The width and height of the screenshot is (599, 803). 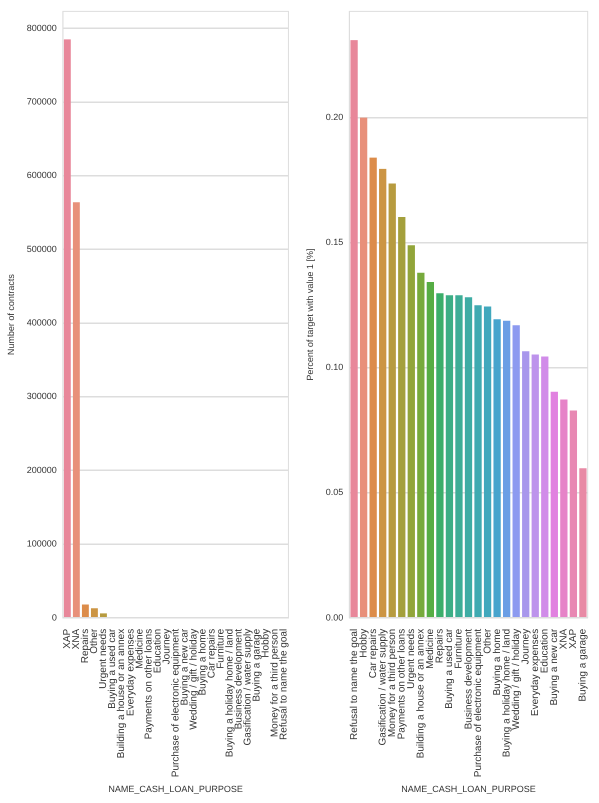 I want to click on y-tick-label: 700000, so click(x=41, y=101).